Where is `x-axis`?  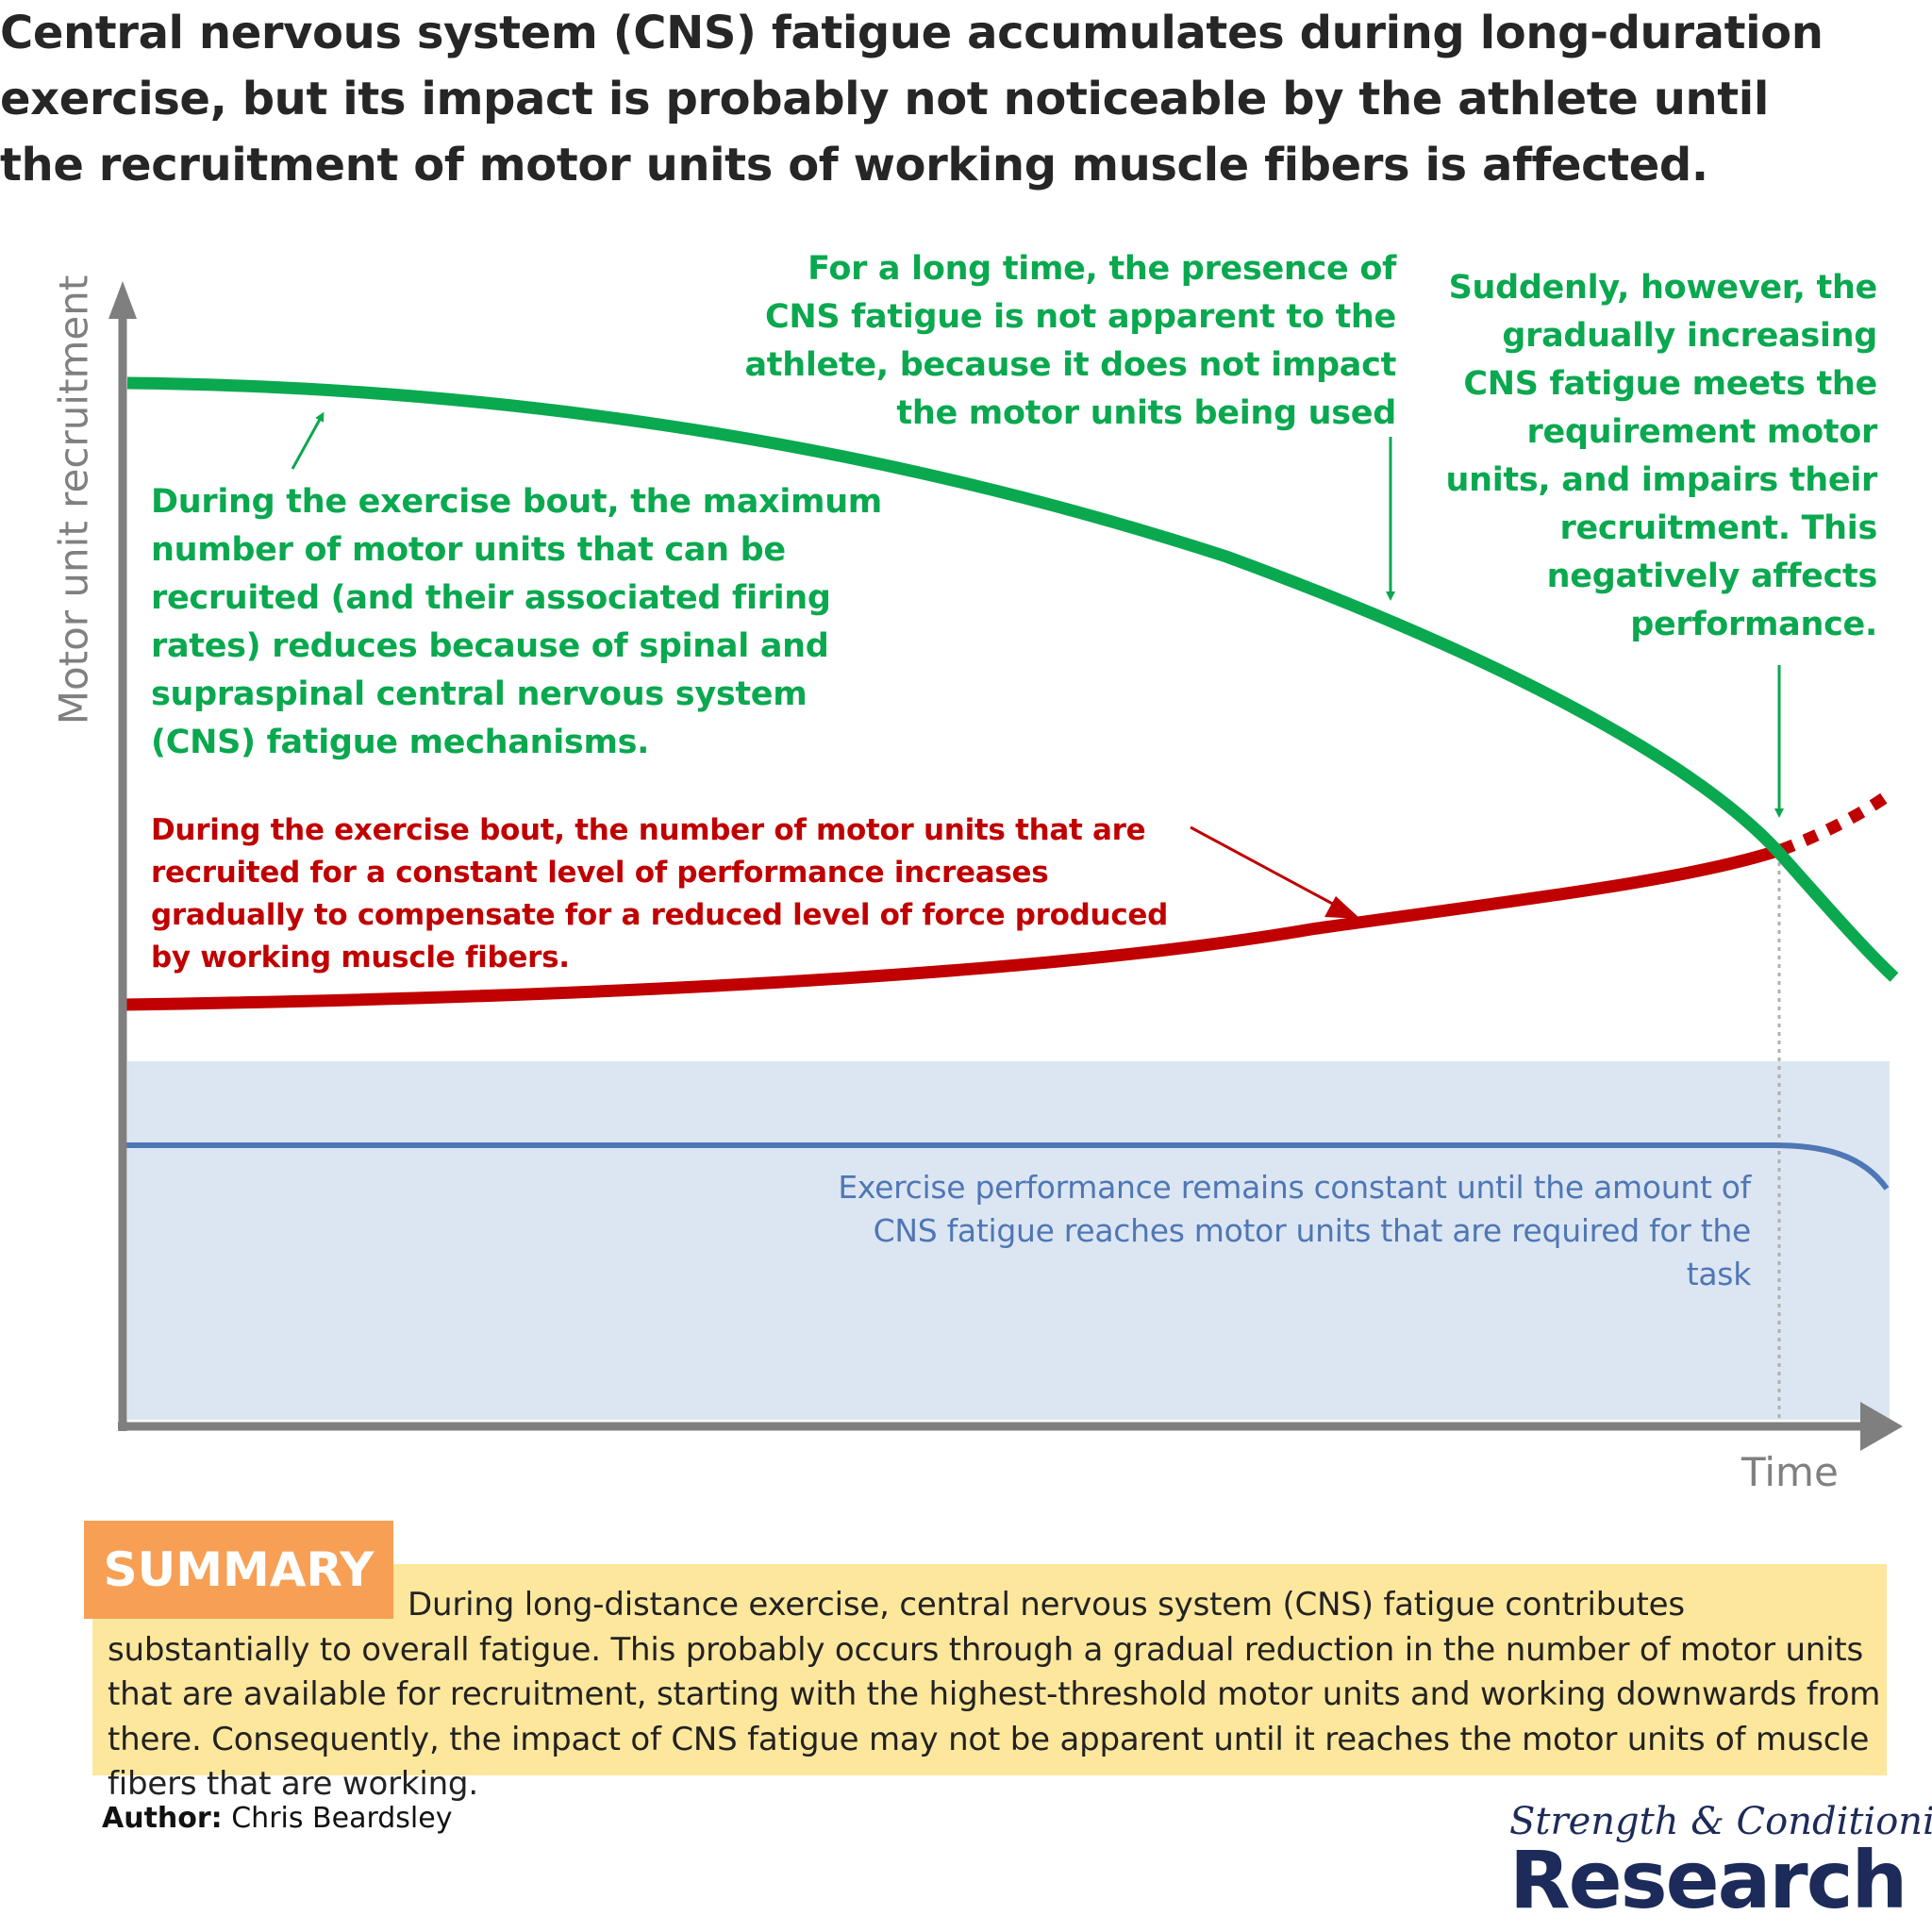 x-axis is located at coordinates (1011, 1427).